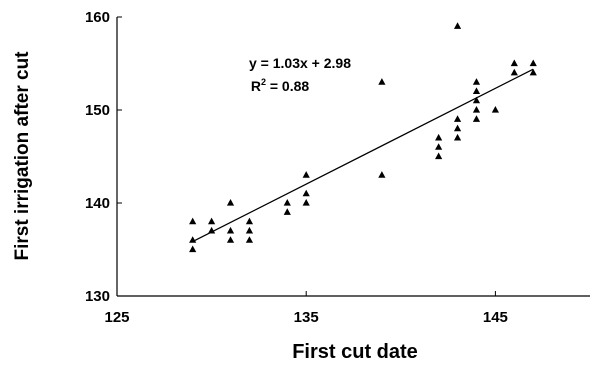 The height and width of the screenshot is (366, 595). What do you see at coordinates (306, 317) in the screenshot?
I see `x-tick-label: 135` at bounding box center [306, 317].